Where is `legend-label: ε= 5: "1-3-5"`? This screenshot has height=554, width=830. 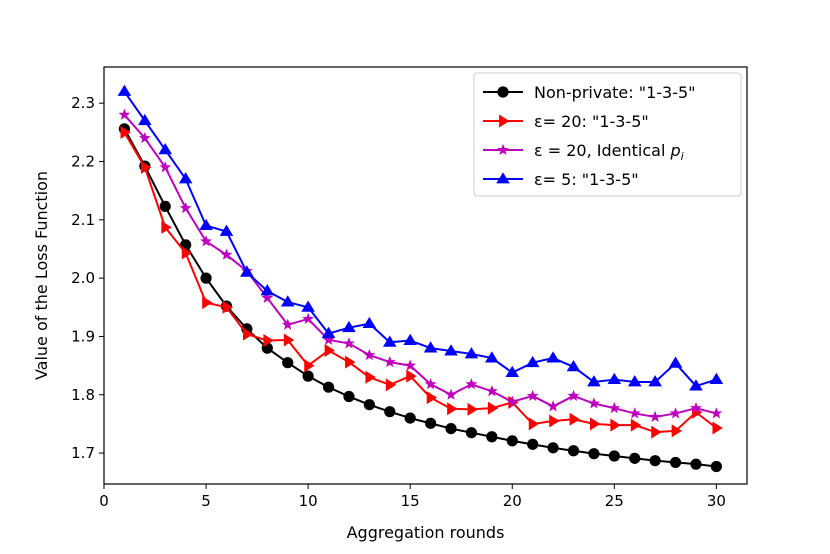 legend-label: ε= 5: "1-3-5" is located at coordinates (586, 179).